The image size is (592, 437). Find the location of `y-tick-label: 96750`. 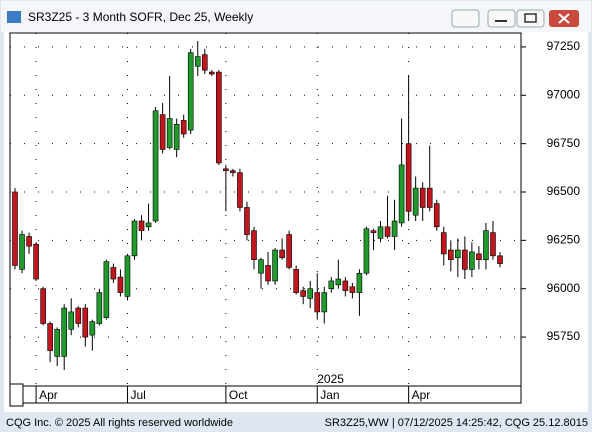

y-tick-label: 96750 is located at coordinates (564, 143).